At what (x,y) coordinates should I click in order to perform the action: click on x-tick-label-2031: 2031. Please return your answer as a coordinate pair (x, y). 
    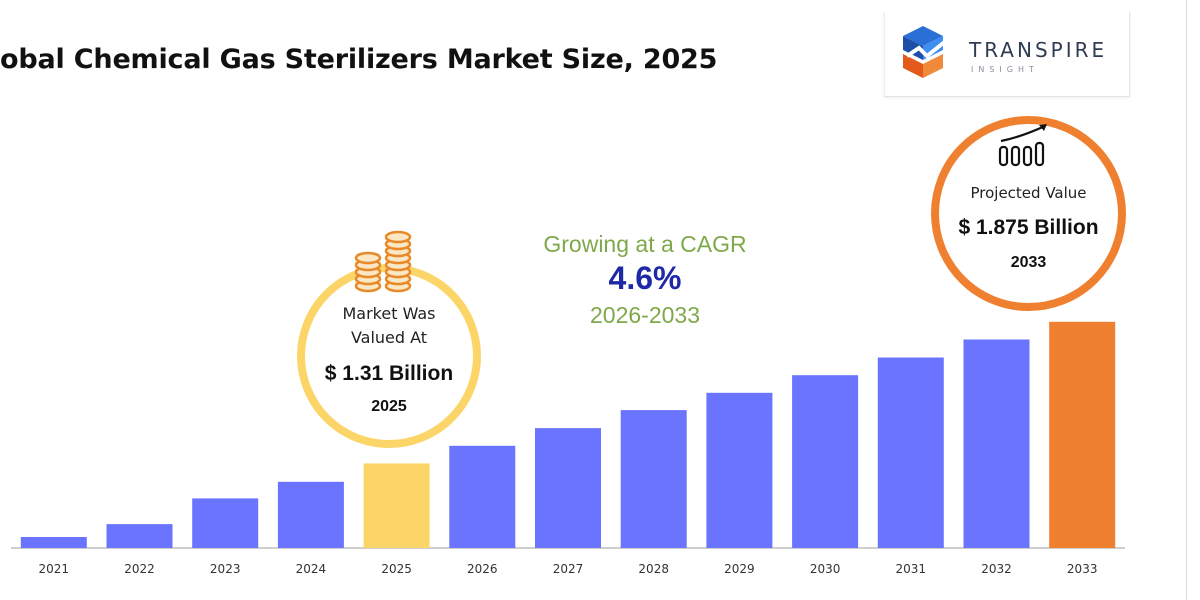
    Looking at the image, I should click on (911, 569).